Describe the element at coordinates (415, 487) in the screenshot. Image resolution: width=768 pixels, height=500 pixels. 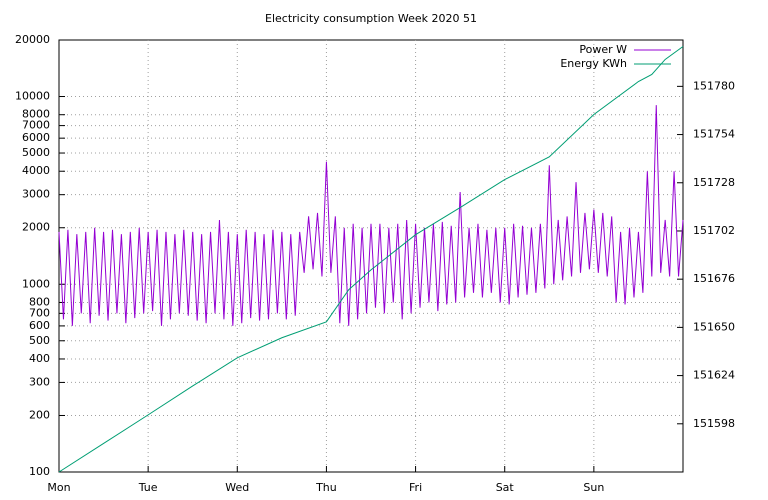
I see `x-tick-label: Fri` at that location.